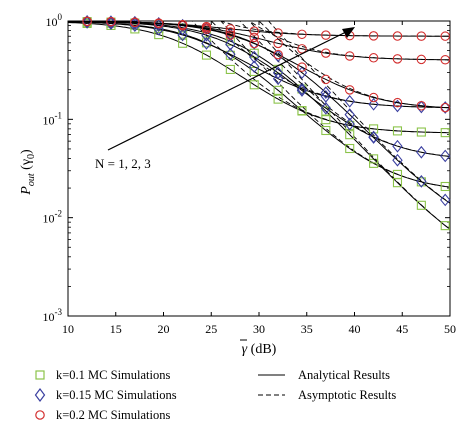  Describe the element at coordinates (105, 395) in the screenshot. I see `legend-item-k015: k=0.15 MC Simulations` at that location.